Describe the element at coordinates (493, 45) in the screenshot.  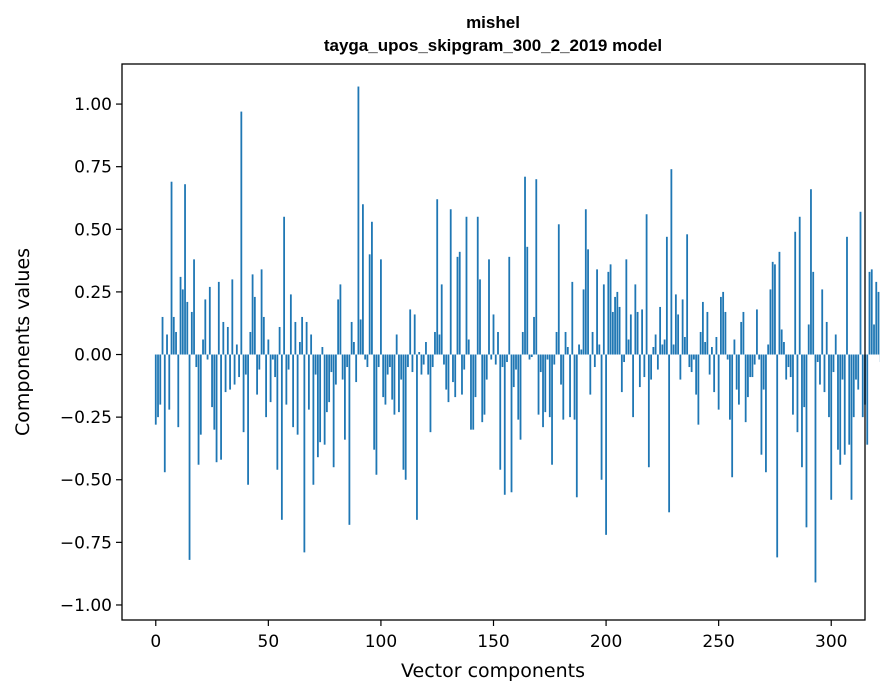
I see `chart-title-line-2: tayga_upos_skipgram_300_2_2019 model` at that location.